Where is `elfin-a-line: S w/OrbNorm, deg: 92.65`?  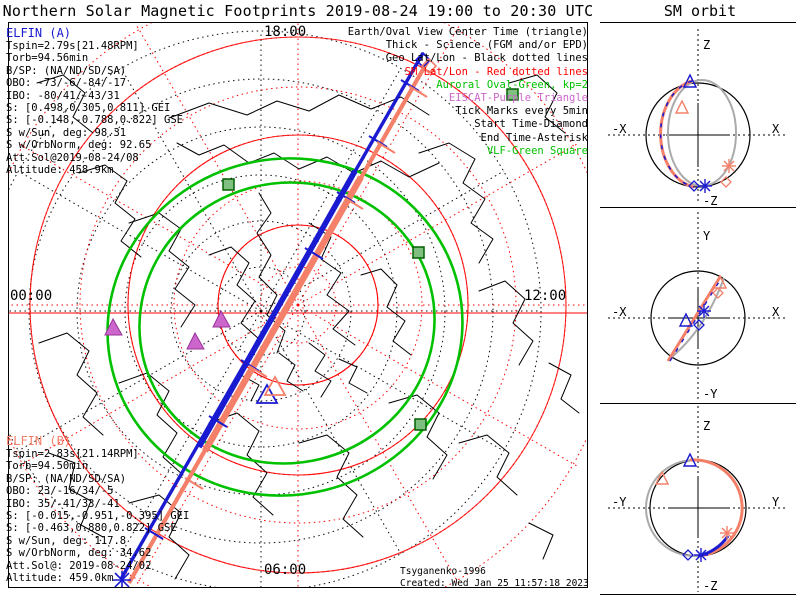 elfin-a-line: S w/OrbNorm, deg: 92.65 is located at coordinates (79, 145).